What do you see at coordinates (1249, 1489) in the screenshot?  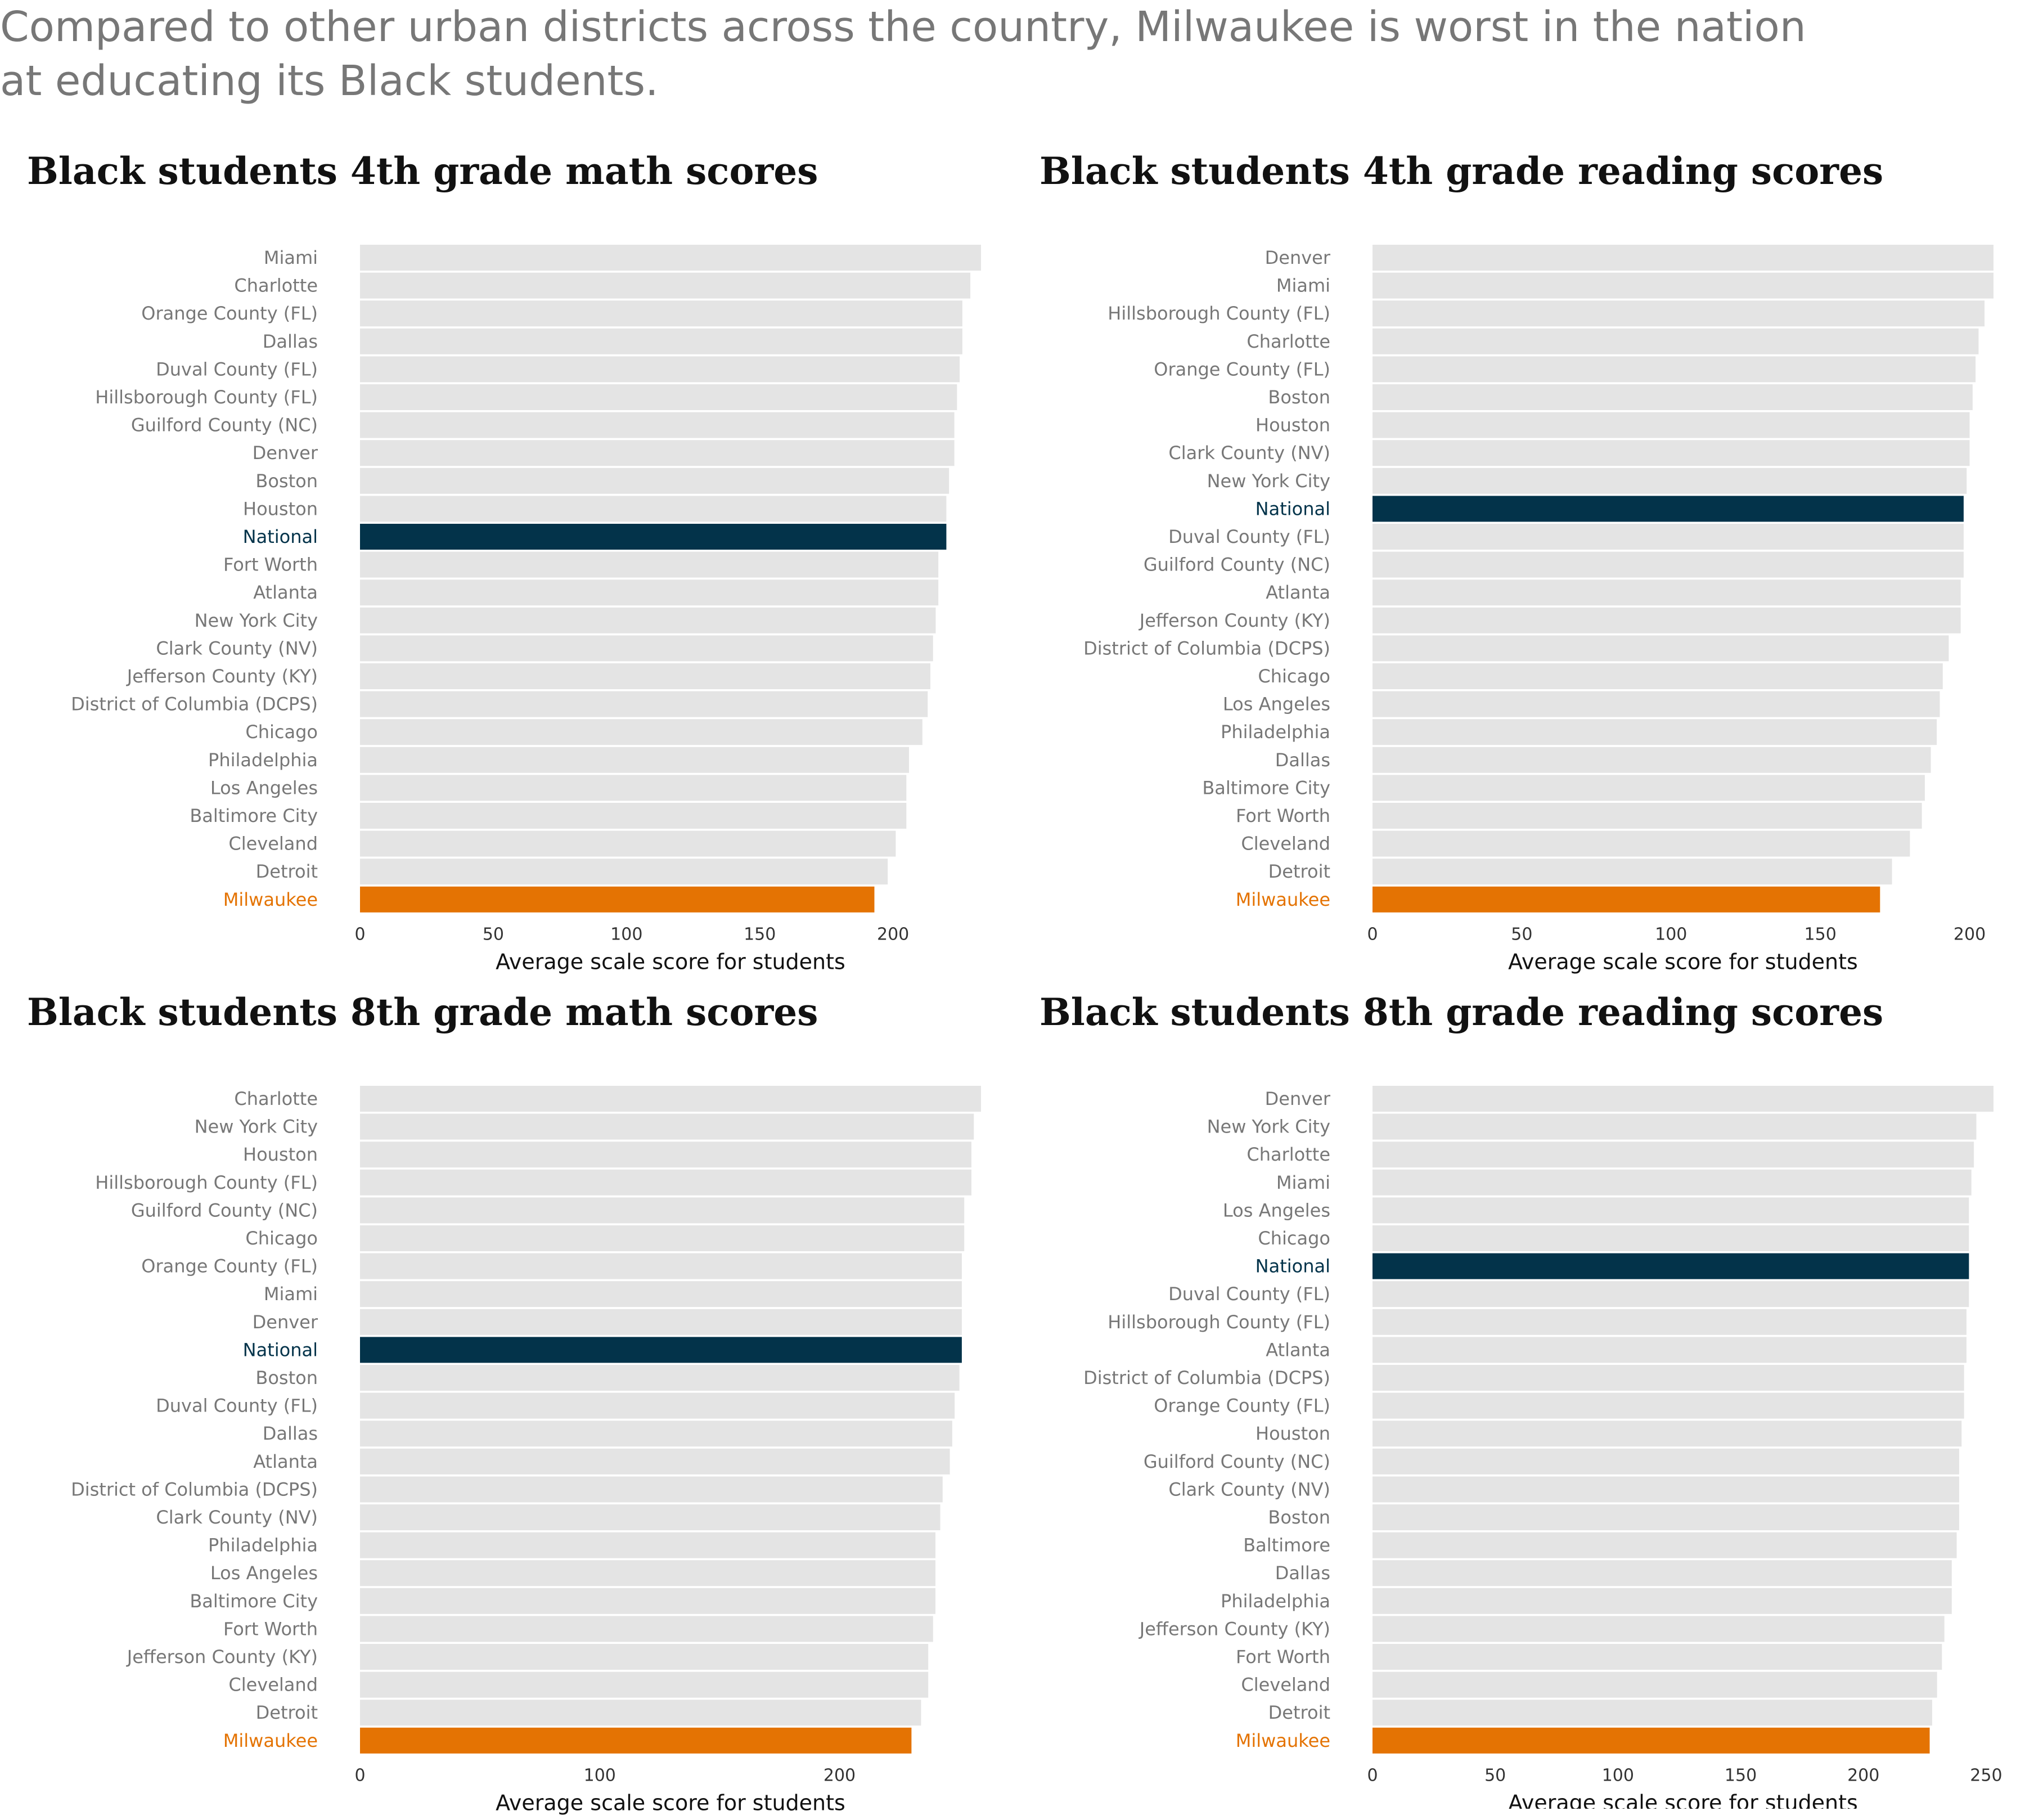 I see `category-label-clark-county-nv: Clark County (NV)` at bounding box center [1249, 1489].